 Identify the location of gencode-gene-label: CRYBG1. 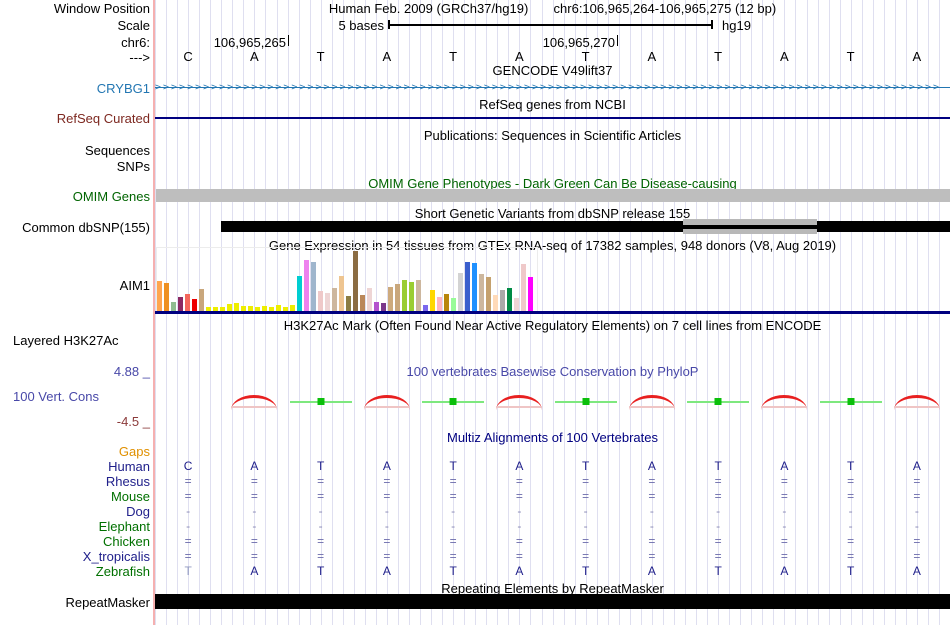
(123, 88).